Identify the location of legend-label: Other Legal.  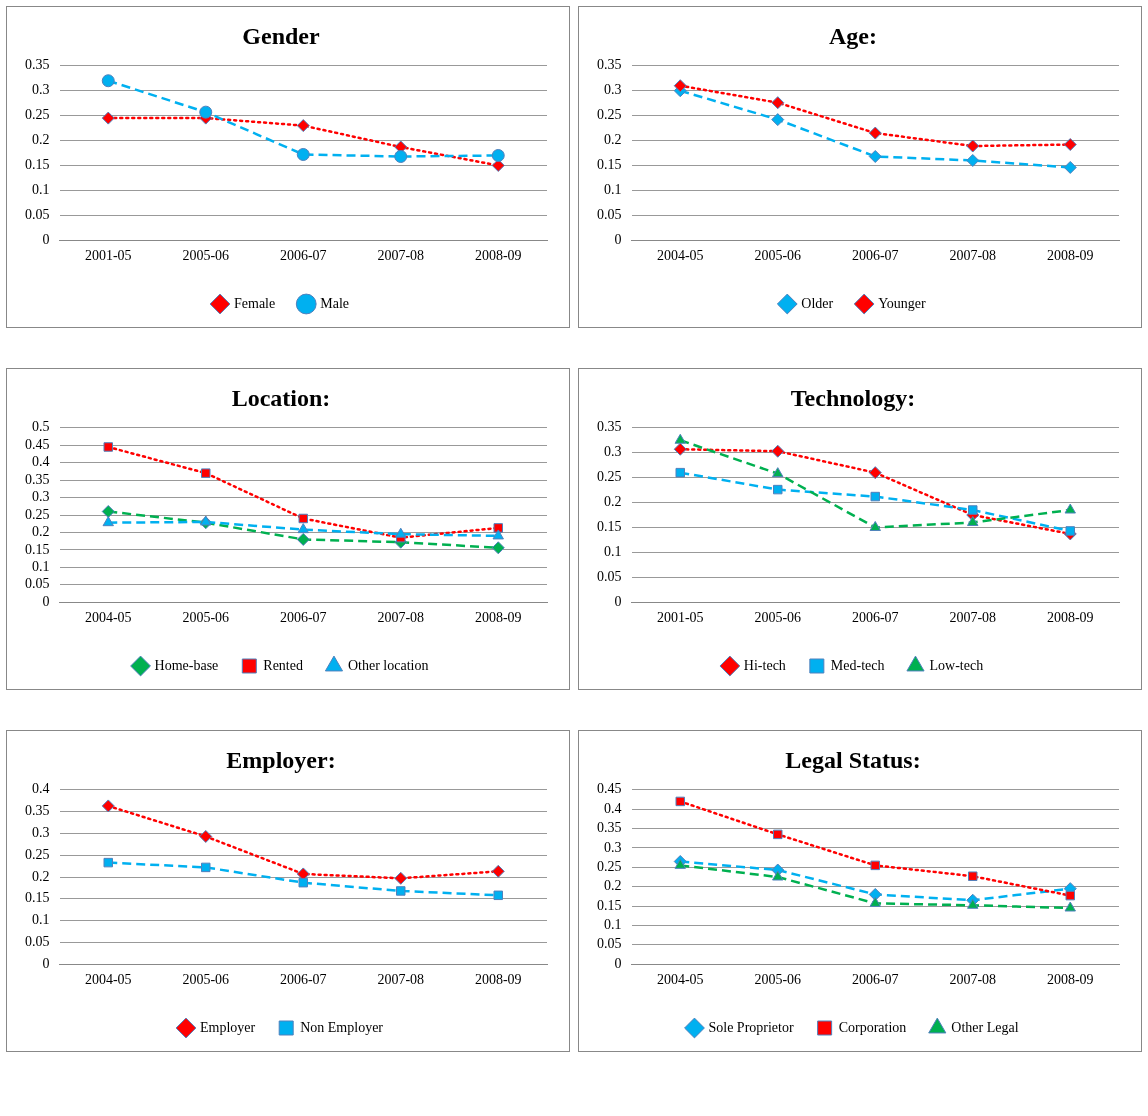
(985, 1027).